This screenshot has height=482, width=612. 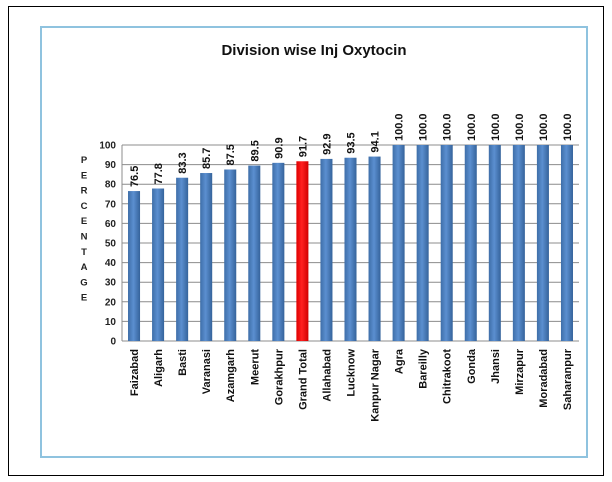 I want to click on y-axis-title-letter: N, so click(x=84, y=237).